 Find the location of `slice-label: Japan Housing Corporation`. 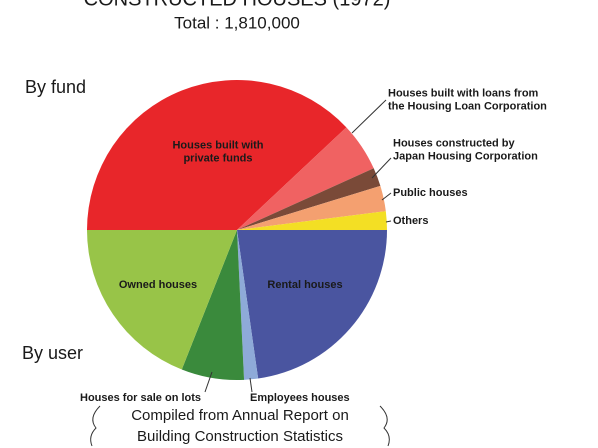

slice-label: Japan Housing Corporation is located at coordinates (465, 156).